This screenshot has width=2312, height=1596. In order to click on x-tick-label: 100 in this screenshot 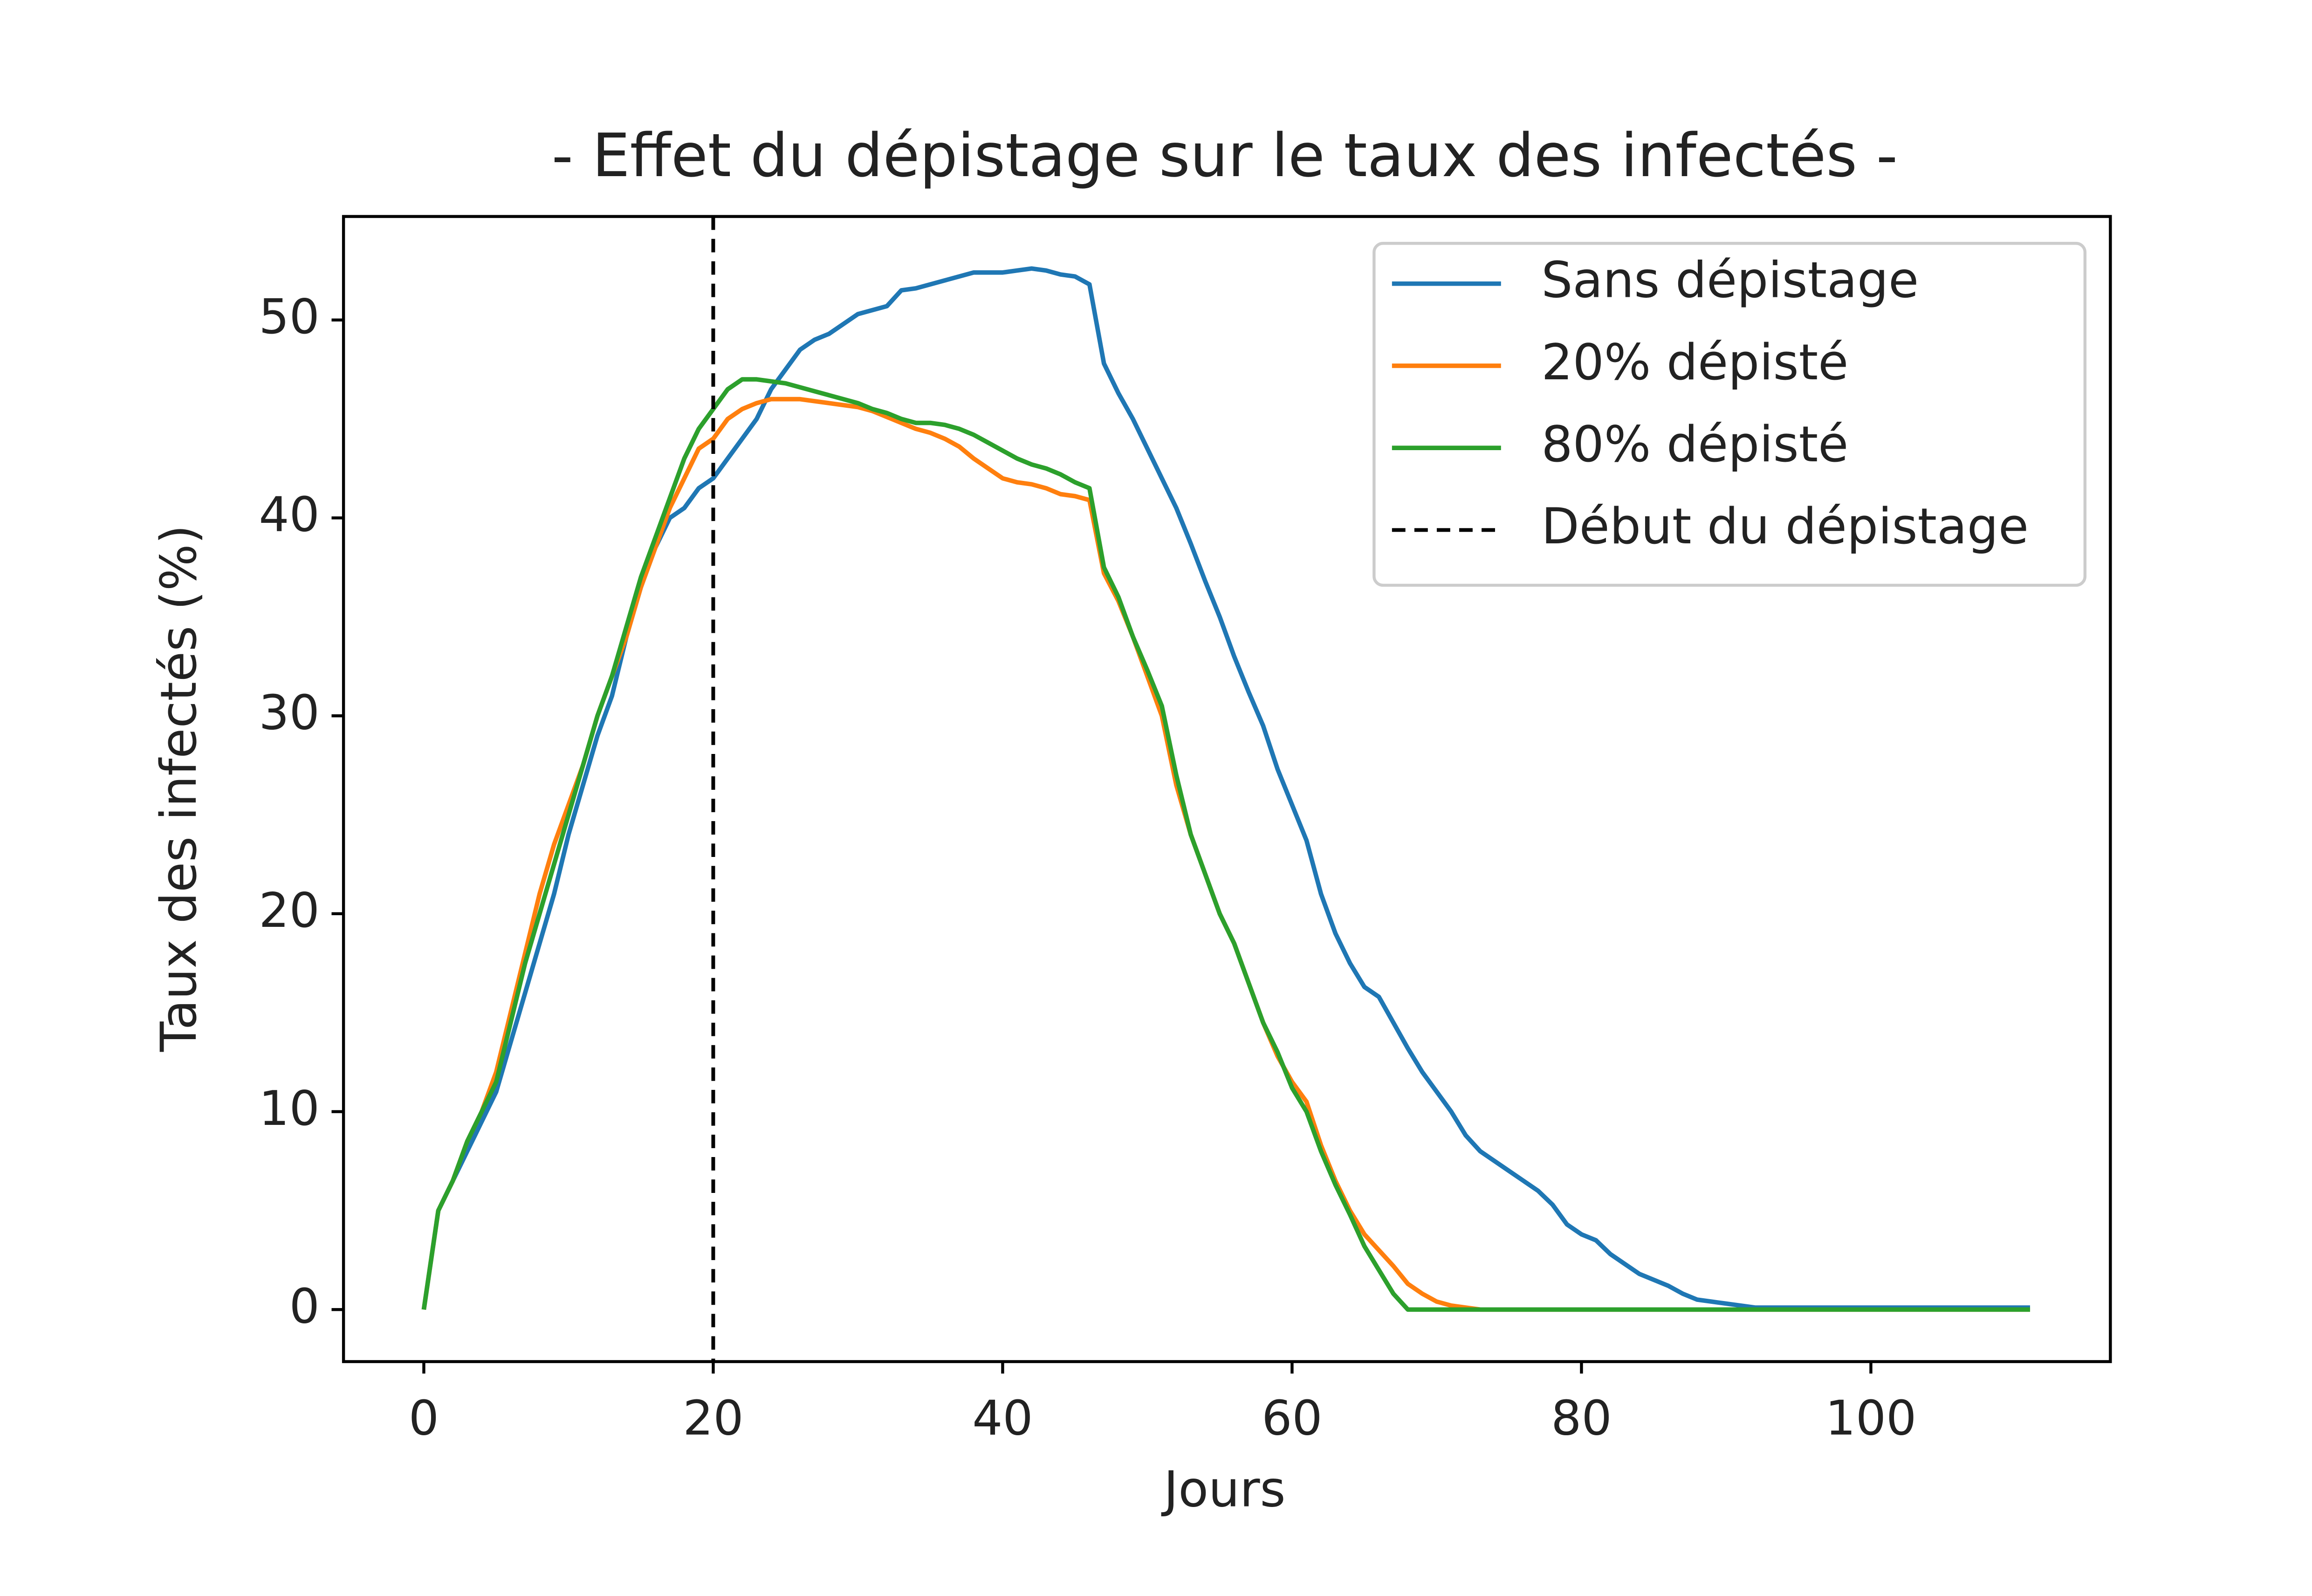, I will do `click(1871, 1418)`.